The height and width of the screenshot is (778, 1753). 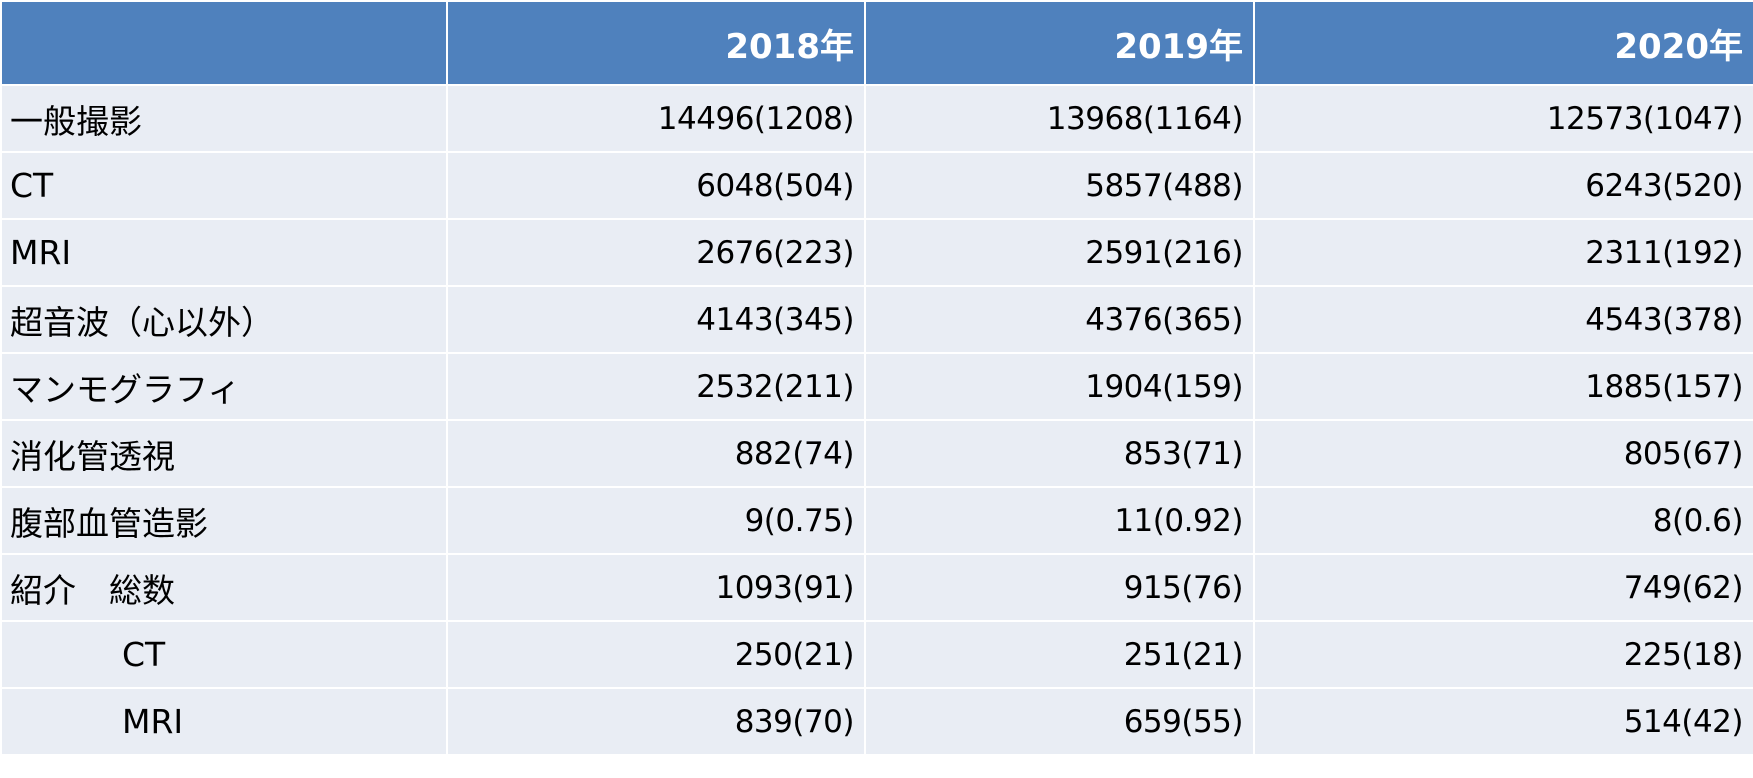 What do you see at coordinates (1503, 185) in the screenshot?
I see `cell-value: 6243(520)` at bounding box center [1503, 185].